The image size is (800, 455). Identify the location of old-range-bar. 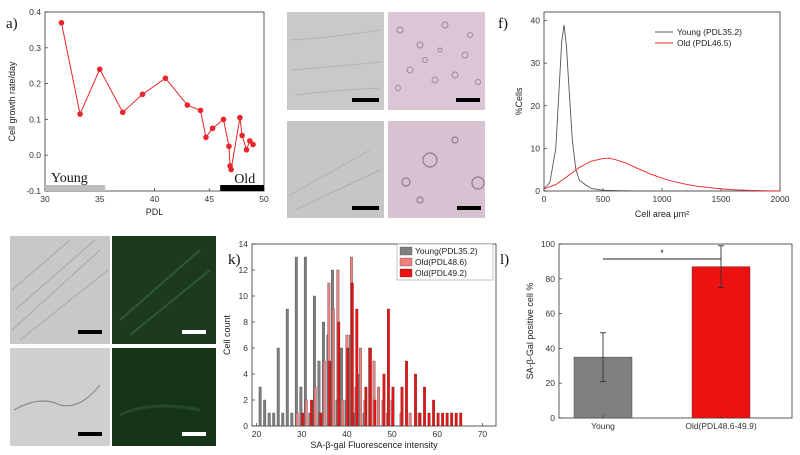
(242, 188).